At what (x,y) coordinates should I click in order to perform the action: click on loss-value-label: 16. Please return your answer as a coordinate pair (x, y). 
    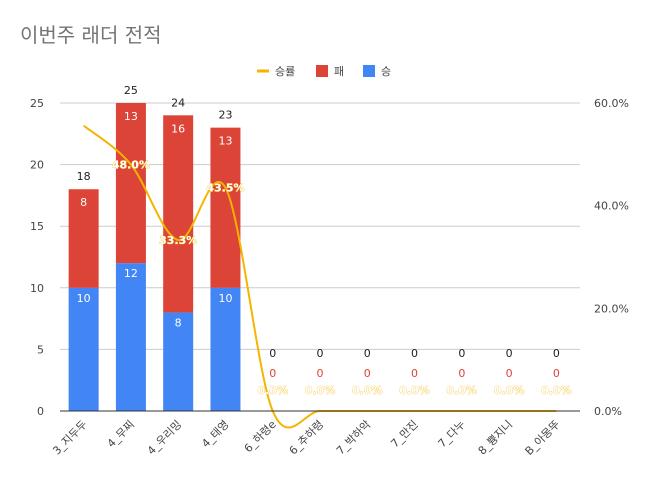
    Looking at the image, I should click on (178, 128).